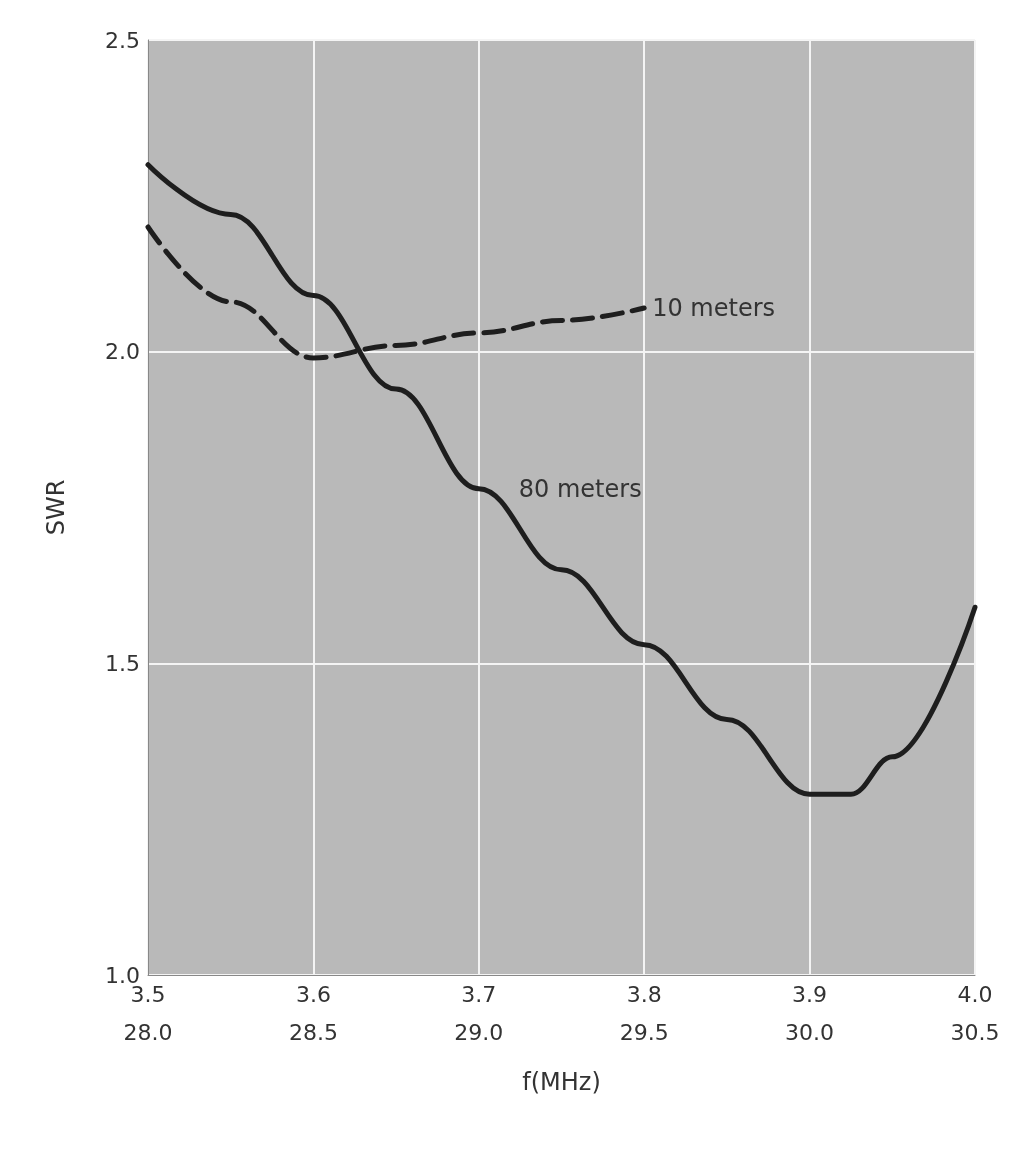  What do you see at coordinates (580, 488) in the screenshot?
I see `series-label: 80 meters` at bounding box center [580, 488].